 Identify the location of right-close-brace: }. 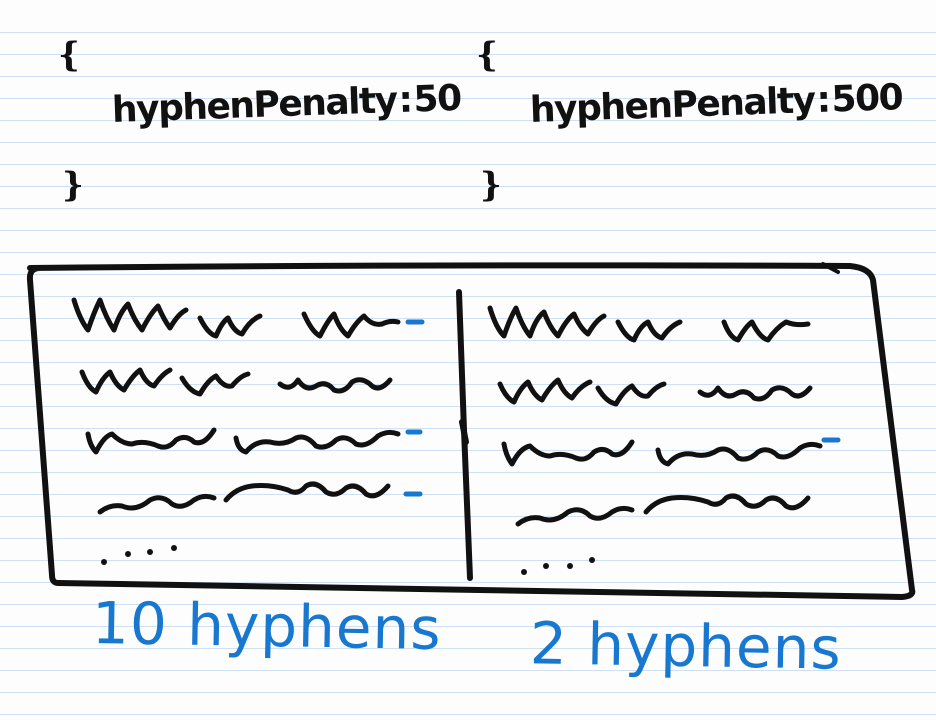
(491, 185).